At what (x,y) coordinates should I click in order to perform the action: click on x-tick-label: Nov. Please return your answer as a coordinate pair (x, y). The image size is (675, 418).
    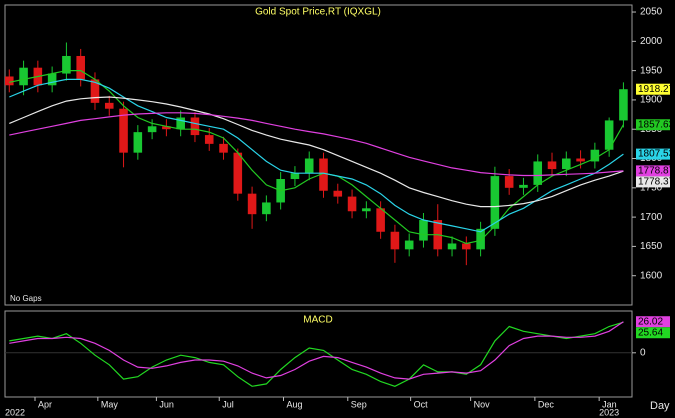
    Looking at the image, I should click on (482, 404).